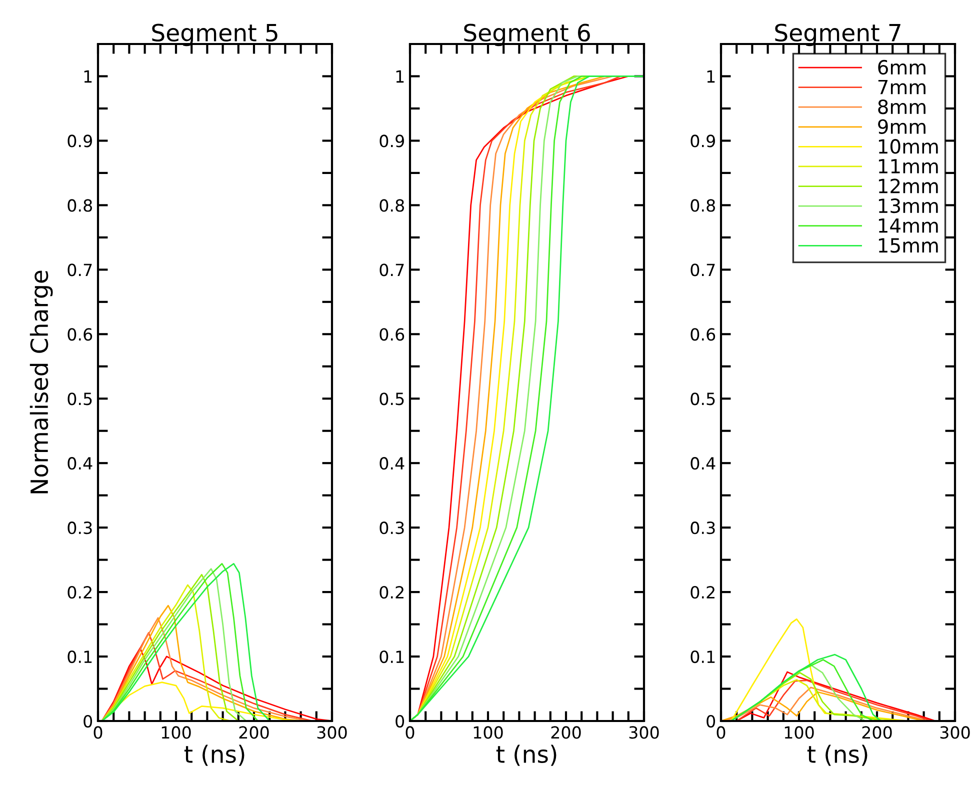  Describe the element at coordinates (902, 106) in the screenshot. I see `legend-label: 8mm` at that location.